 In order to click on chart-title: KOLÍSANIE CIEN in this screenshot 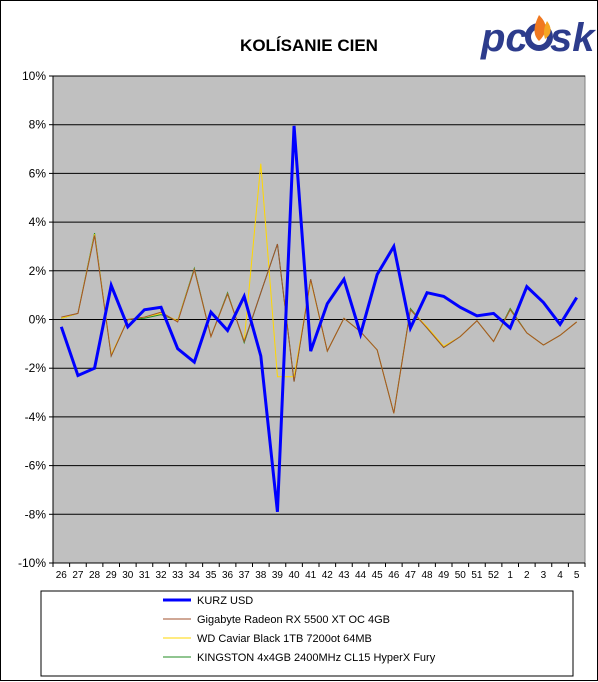, I will do `click(309, 45)`.